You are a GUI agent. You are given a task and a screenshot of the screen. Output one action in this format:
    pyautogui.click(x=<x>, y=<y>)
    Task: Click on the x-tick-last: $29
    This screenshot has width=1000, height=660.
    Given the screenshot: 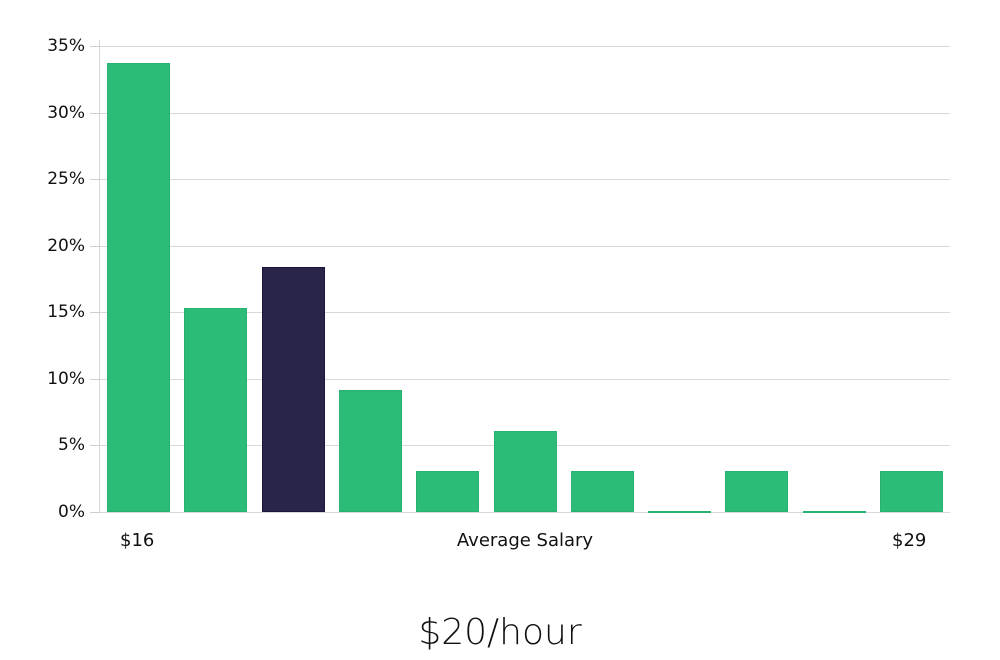 What is the action you would take?
    pyautogui.click(x=909, y=540)
    